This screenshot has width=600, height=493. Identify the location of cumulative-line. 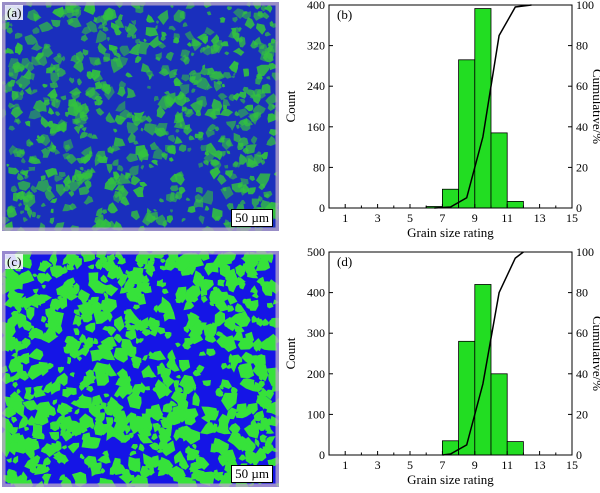
(483, 106).